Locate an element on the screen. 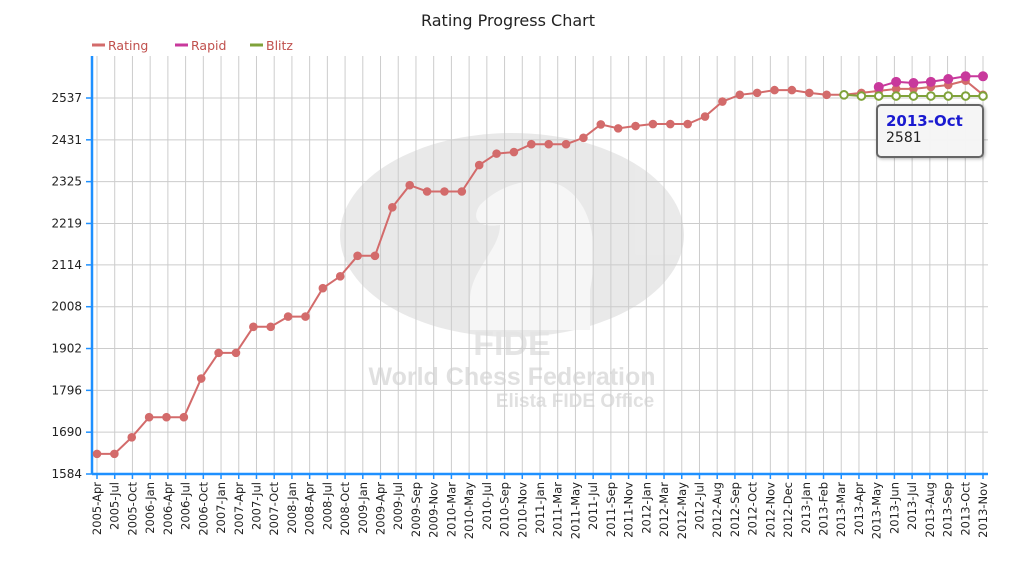 Image resolution: width=1024 pixels, height=577 pixels. x-tick-label: 2008-Apr is located at coordinates (310, 508).